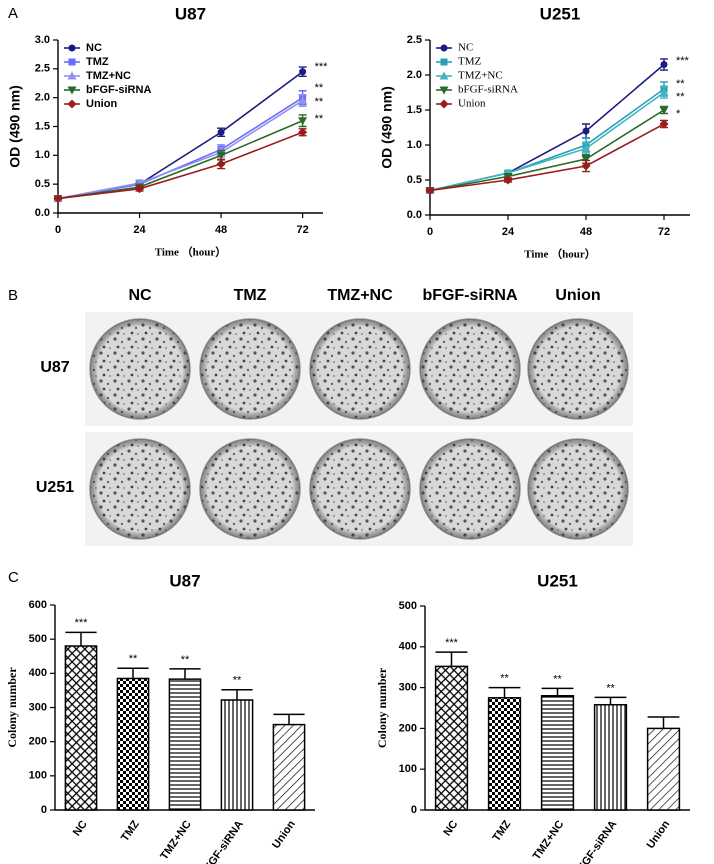  I want to click on column-header: NC, so click(140, 295).